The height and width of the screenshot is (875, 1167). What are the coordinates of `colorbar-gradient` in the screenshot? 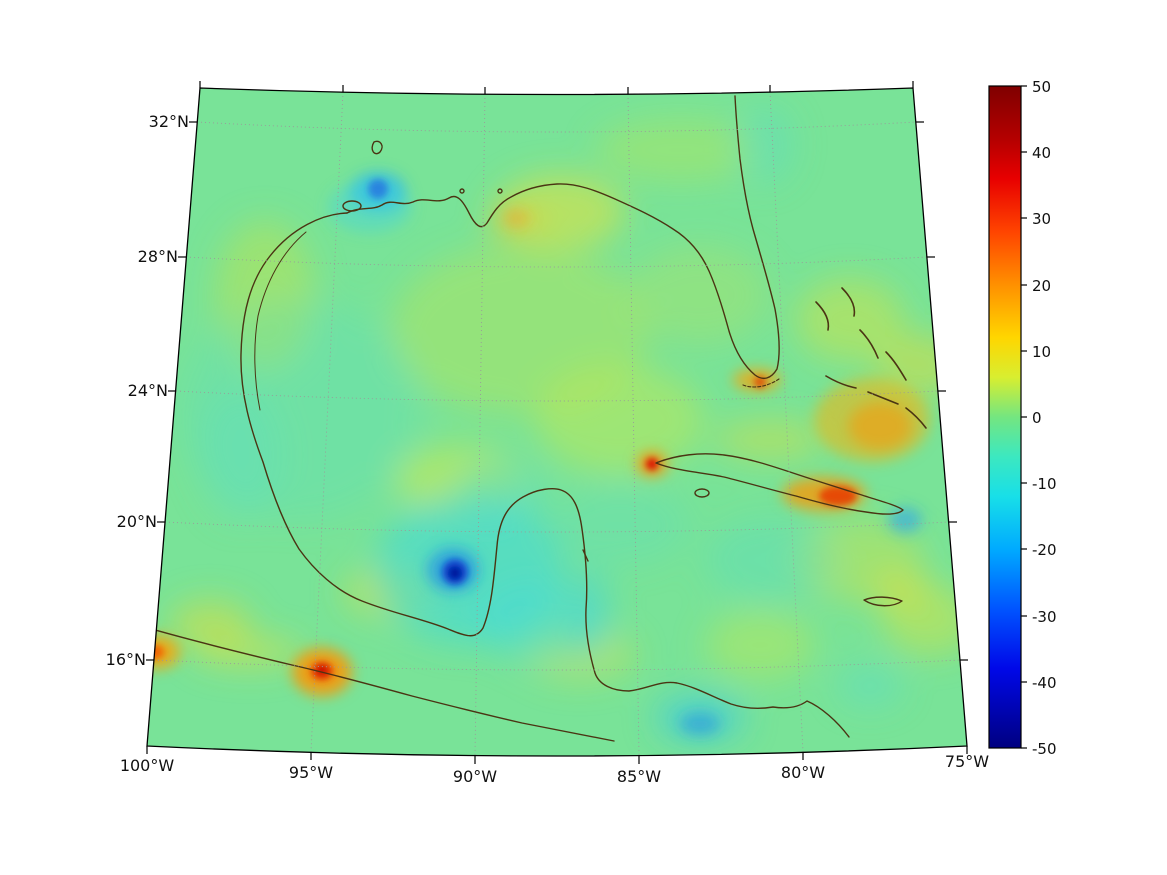 It's located at (1005, 417).